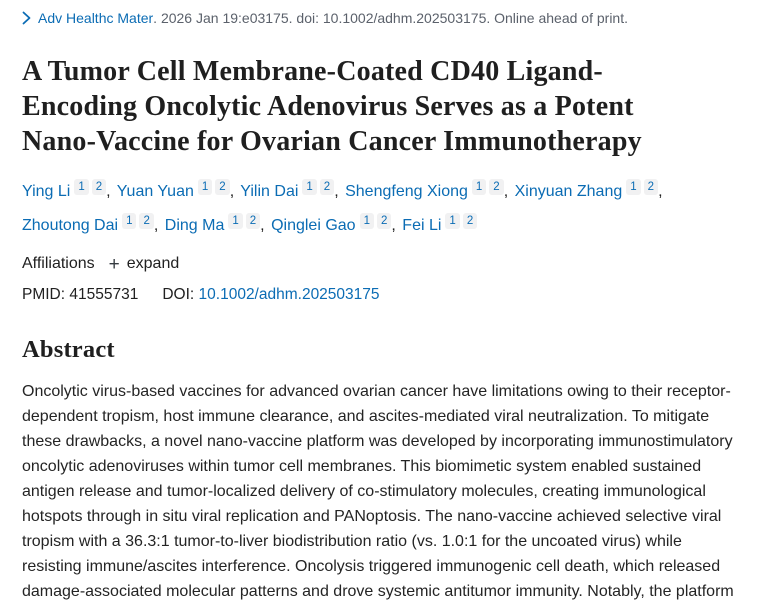 Image resolution: width=760 pixels, height=604 pixels. I want to click on author-link: Qinglei Gao, so click(313, 225).